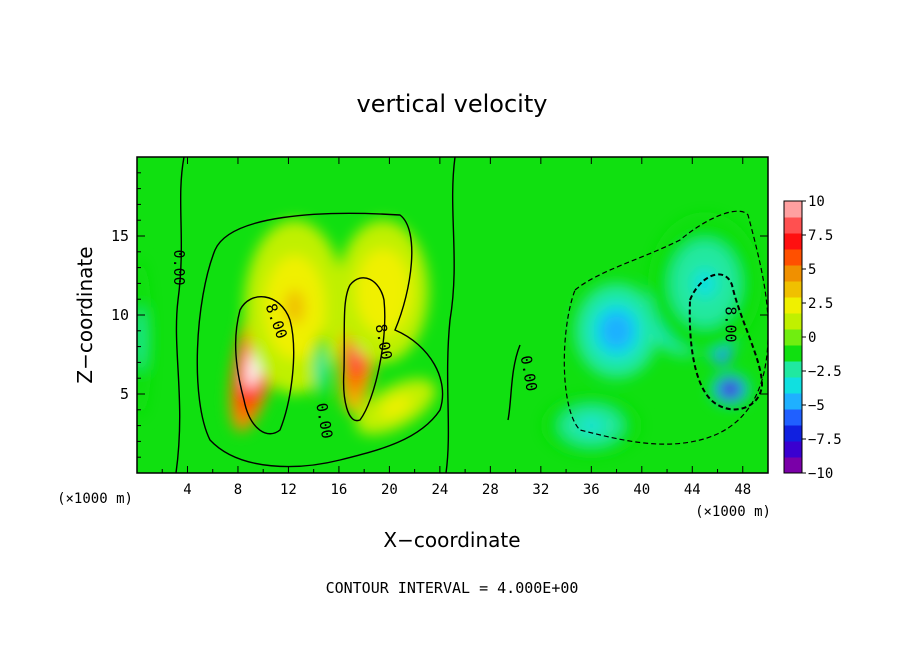 This screenshot has width=904, height=654. I want to click on x-tick-label-4: 20, so click(389, 490).